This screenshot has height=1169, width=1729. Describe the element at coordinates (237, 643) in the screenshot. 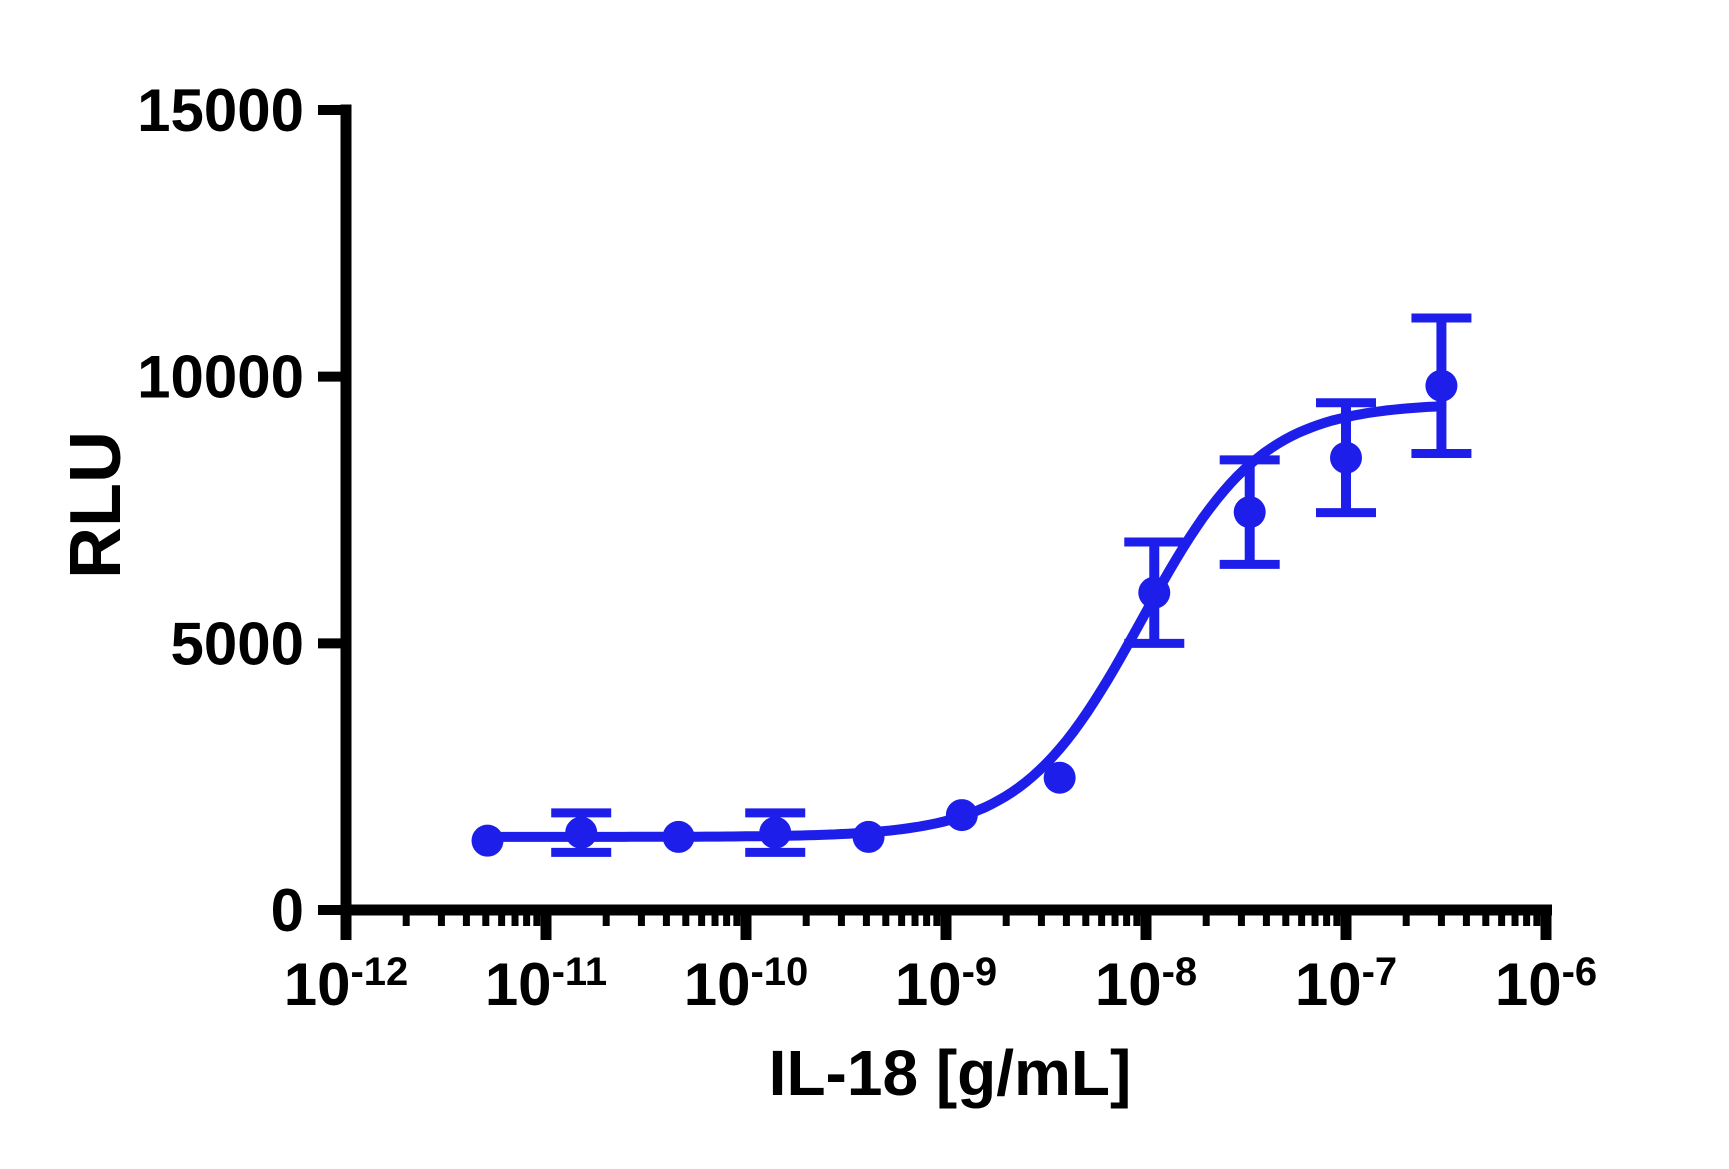

I see `y-tick-label: 5000` at that location.